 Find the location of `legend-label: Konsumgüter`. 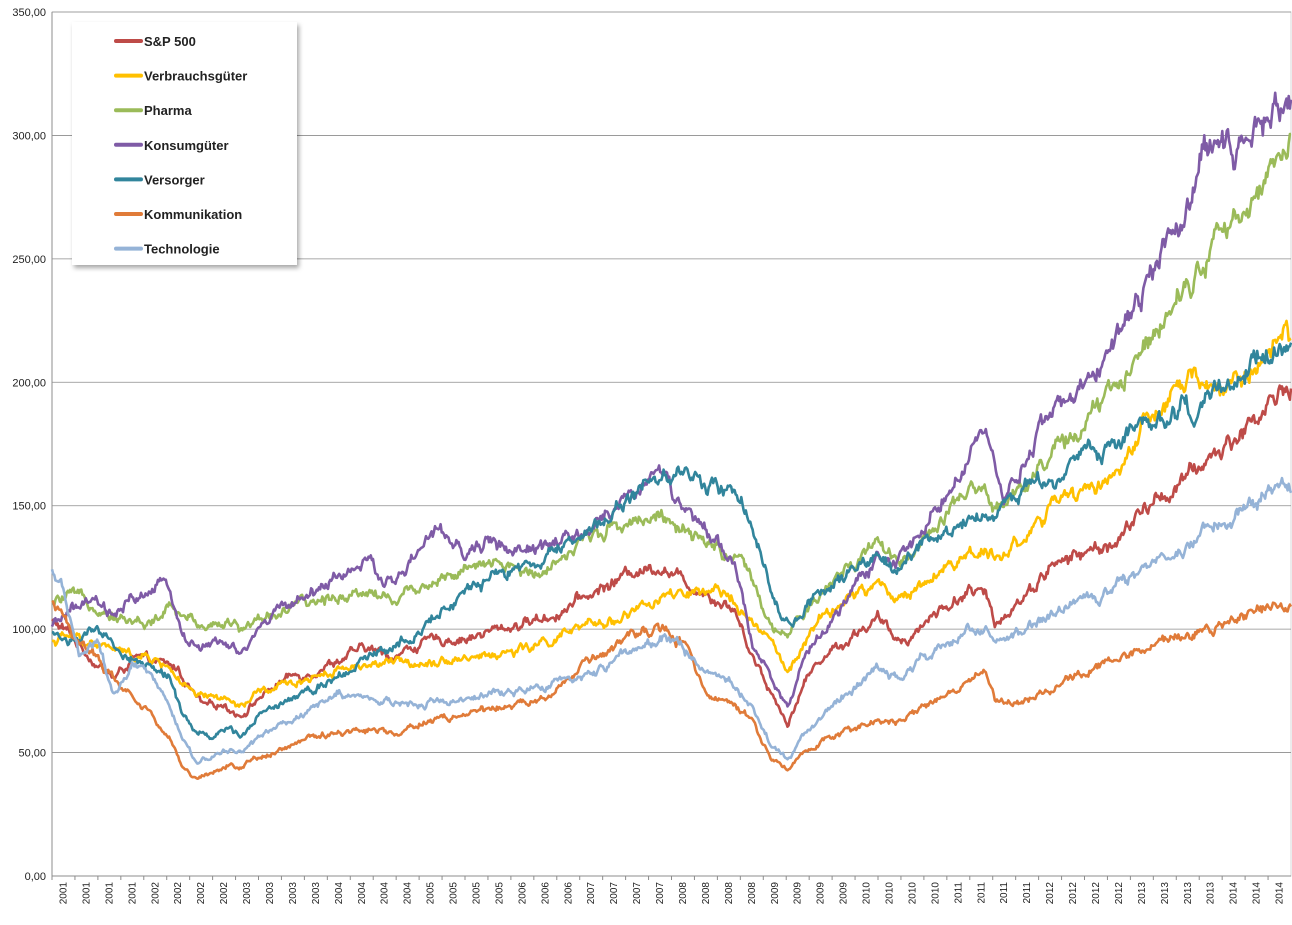

legend-label: Konsumgüter is located at coordinates (186, 145).